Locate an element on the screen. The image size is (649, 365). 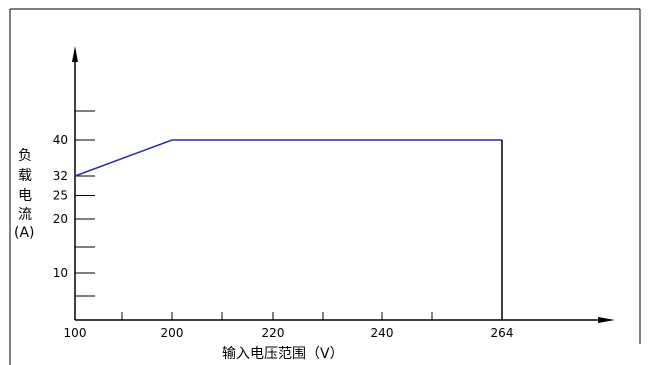
x-tick-label: 100 is located at coordinates (75, 333).